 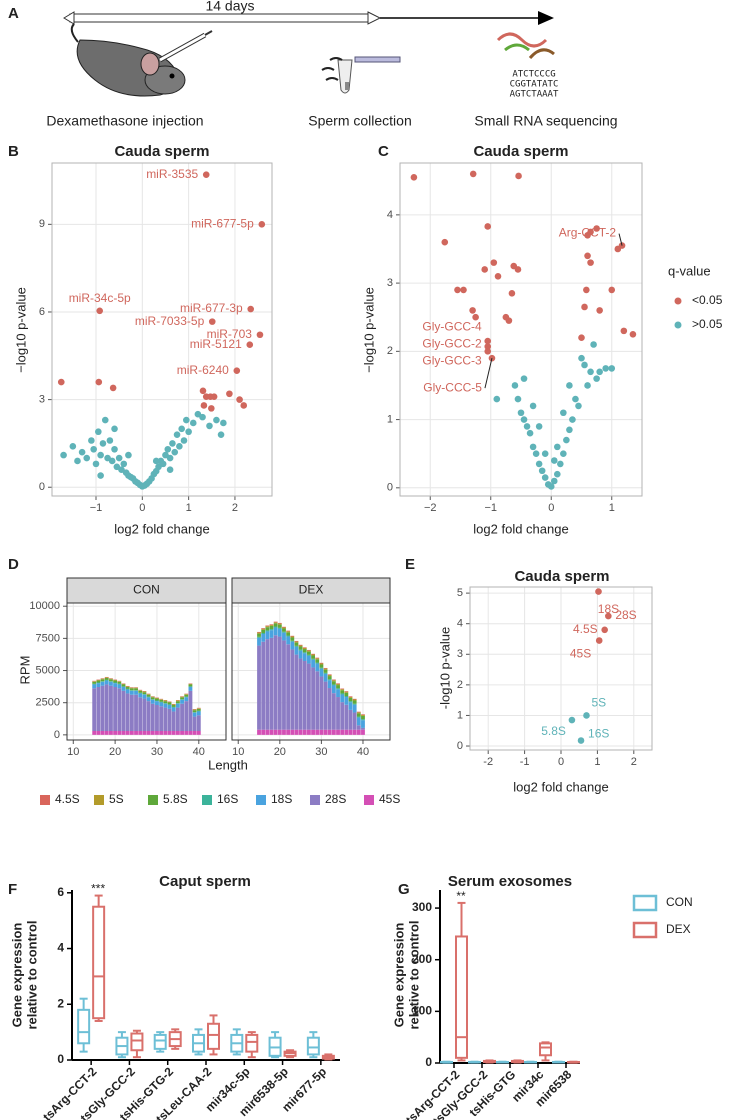 I want to click on legend-label: CON, so click(x=679, y=902).